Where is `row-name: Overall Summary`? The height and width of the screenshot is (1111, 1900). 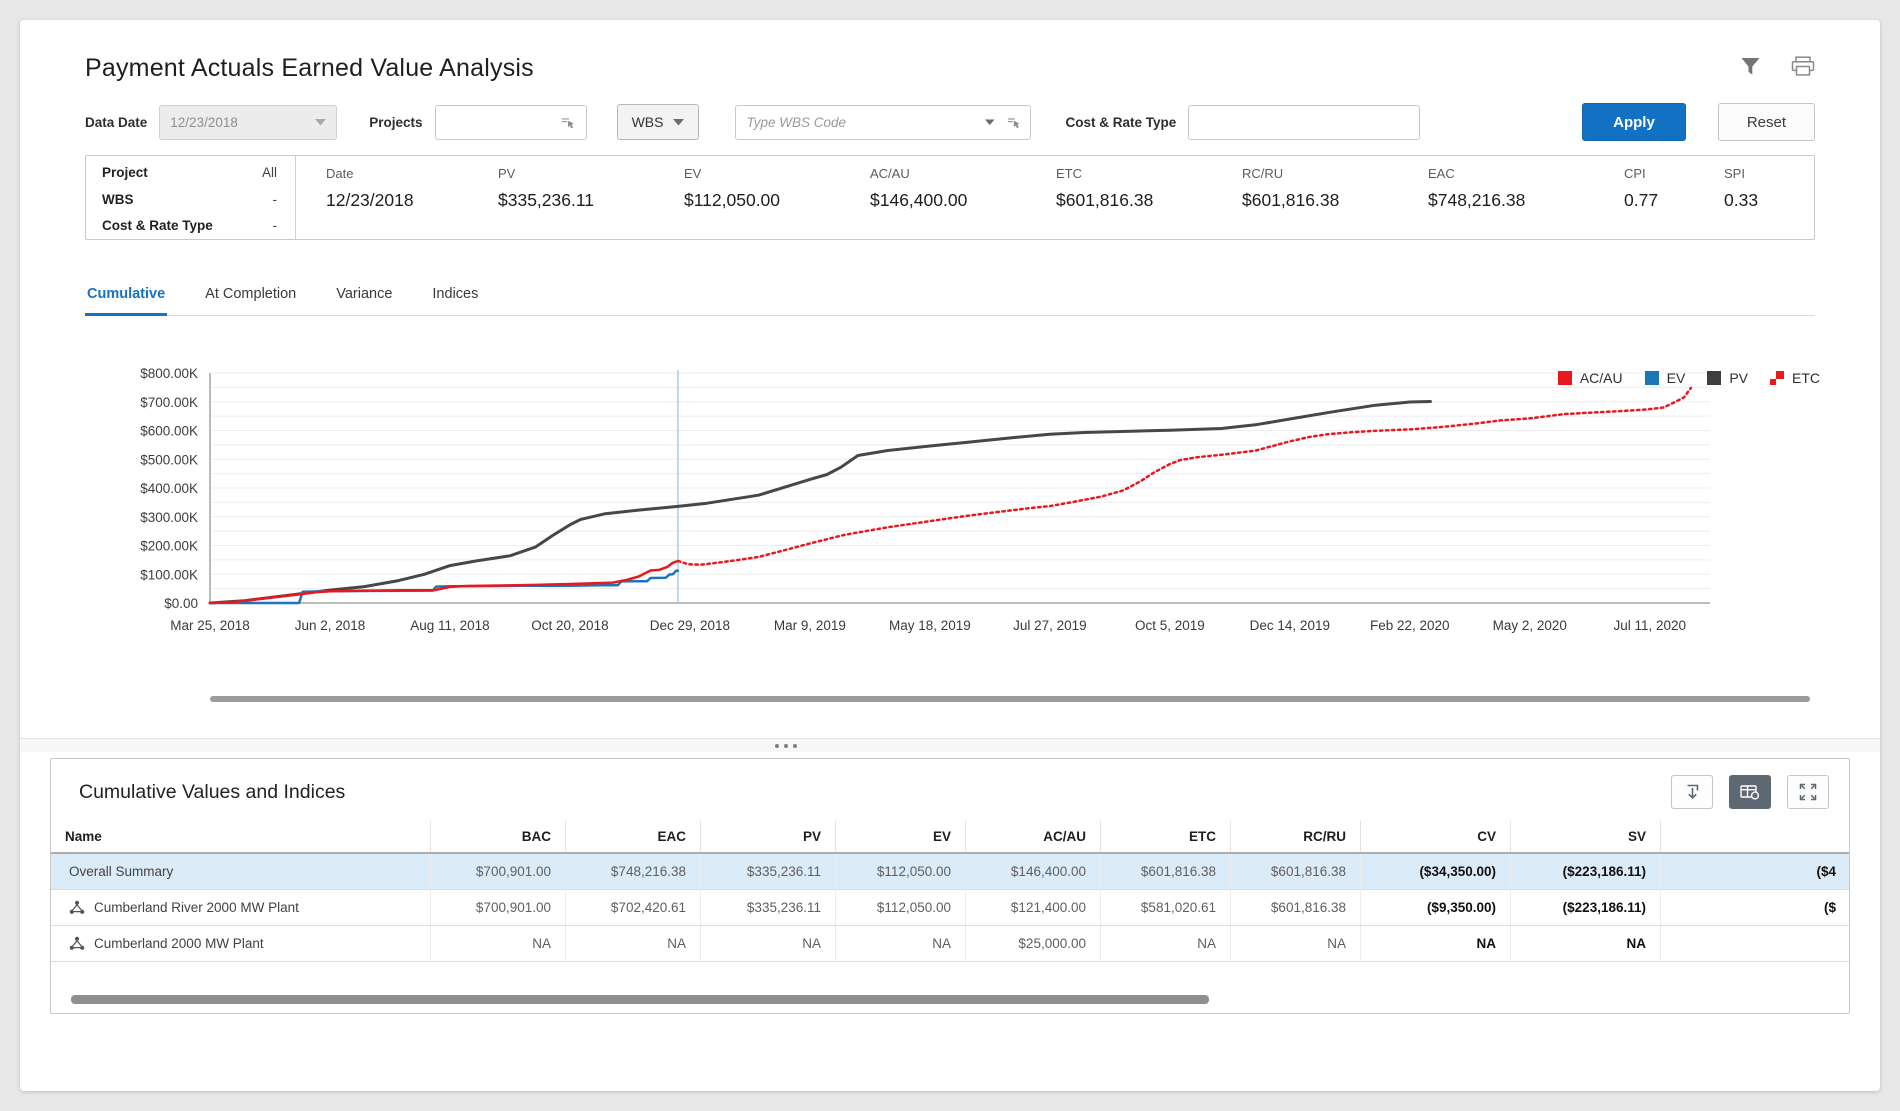 row-name: Overall Summary is located at coordinates (121, 871).